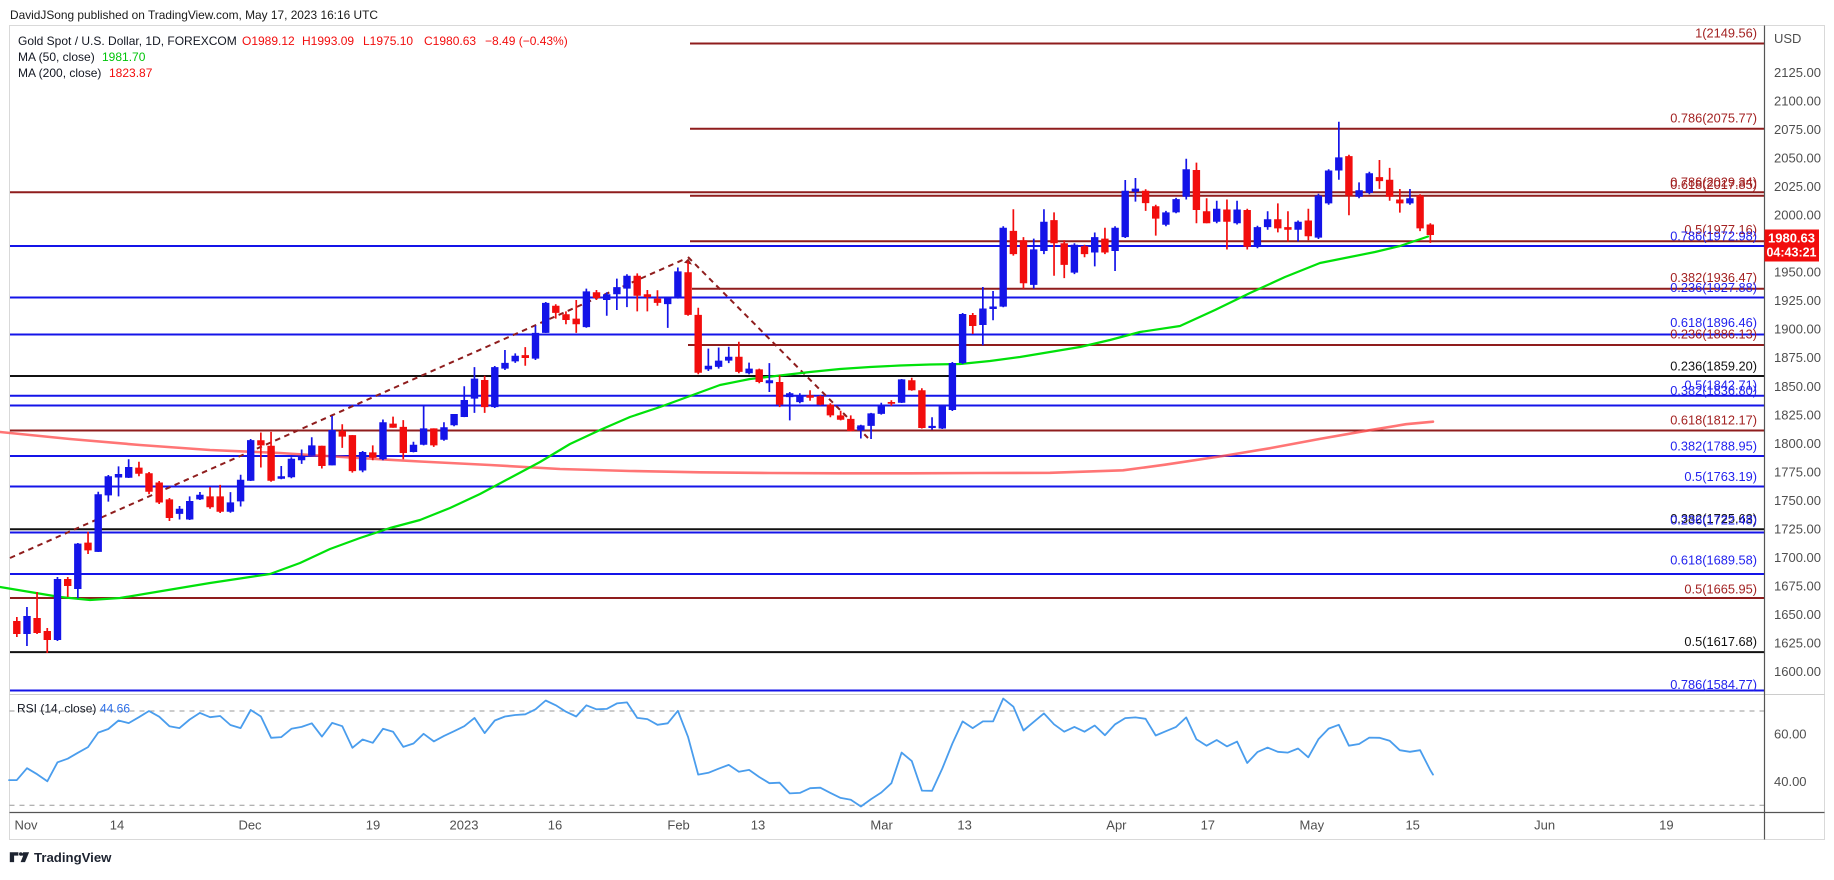 The height and width of the screenshot is (880, 1834). Describe the element at coordinates (1713, 420) in the screenshot. I see `svg-text: 0.618(1812.17)` at that location.